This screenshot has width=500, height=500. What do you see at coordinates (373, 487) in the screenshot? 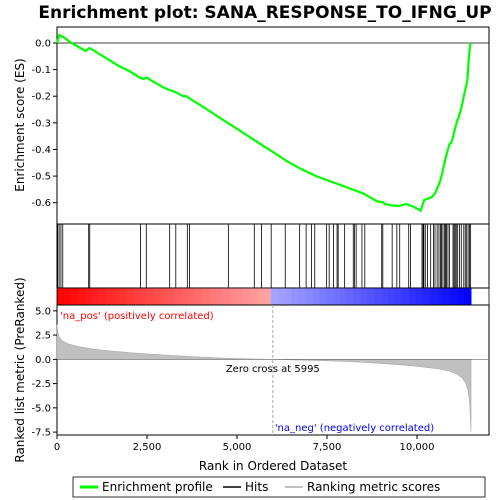
I see `legend-metric-label: Ranking metric scores` at bounding box center [373, 487].